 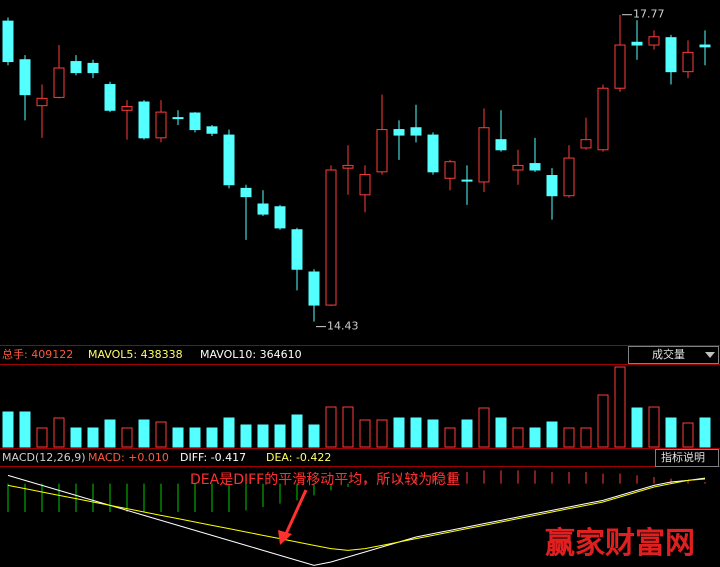 I want to click on annotation-arrowhead, so click(x=285, y=537).